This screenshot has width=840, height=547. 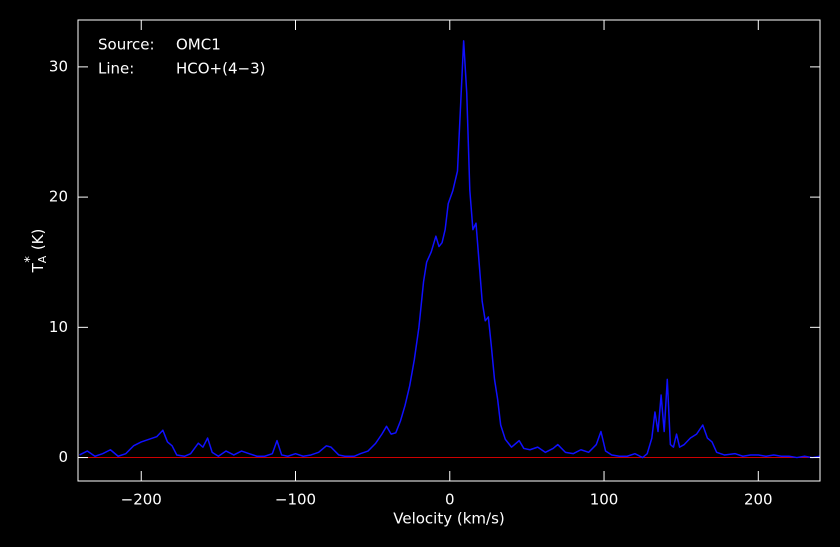 What do you see at coordinates (116, 69) in the screenshot?
I see `annotation-key: Line:` at bounding box center [116, 69].